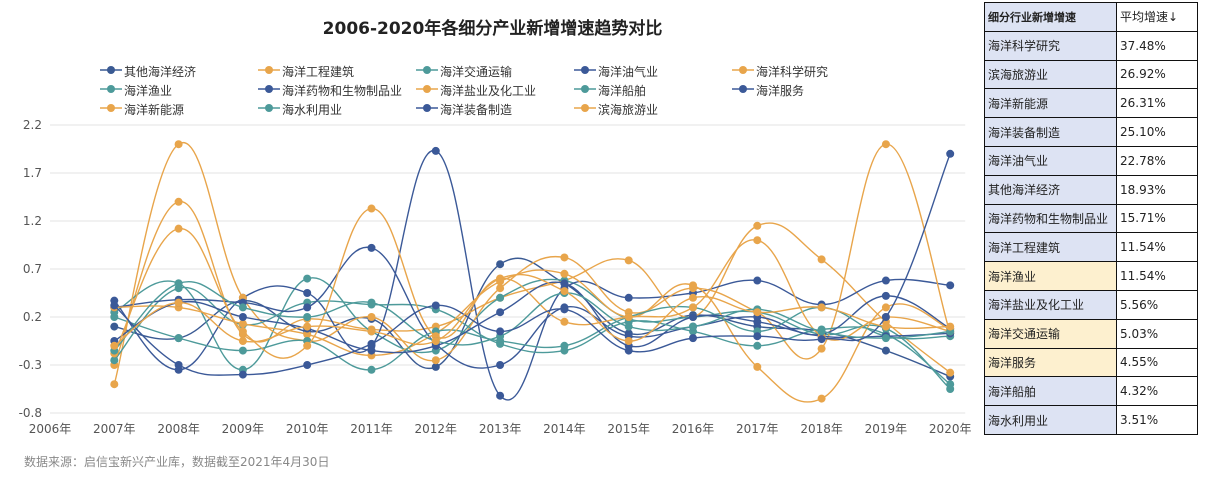 This screenshot has width=1212, height=477. Describe the element at coordinates (1050, 218) in the screenshot. I see `industry-name: 海洋药物和生物制品业` at that location.